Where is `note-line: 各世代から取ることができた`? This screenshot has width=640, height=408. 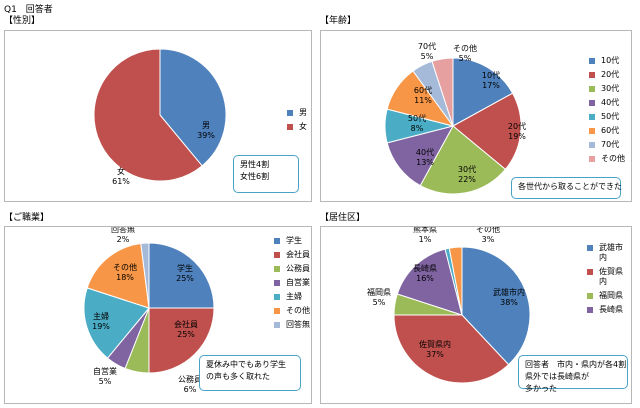
note-line: 各世代から取ることができた is located at coordinates (570, 186).